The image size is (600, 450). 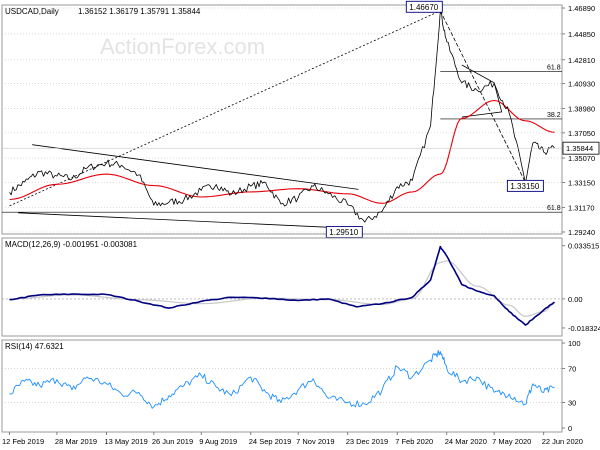 What do you see at coordinates (581, 60) in the screenshot?
I see `price-y-tick-label: 1.42810` at bounding box center [581, 60].